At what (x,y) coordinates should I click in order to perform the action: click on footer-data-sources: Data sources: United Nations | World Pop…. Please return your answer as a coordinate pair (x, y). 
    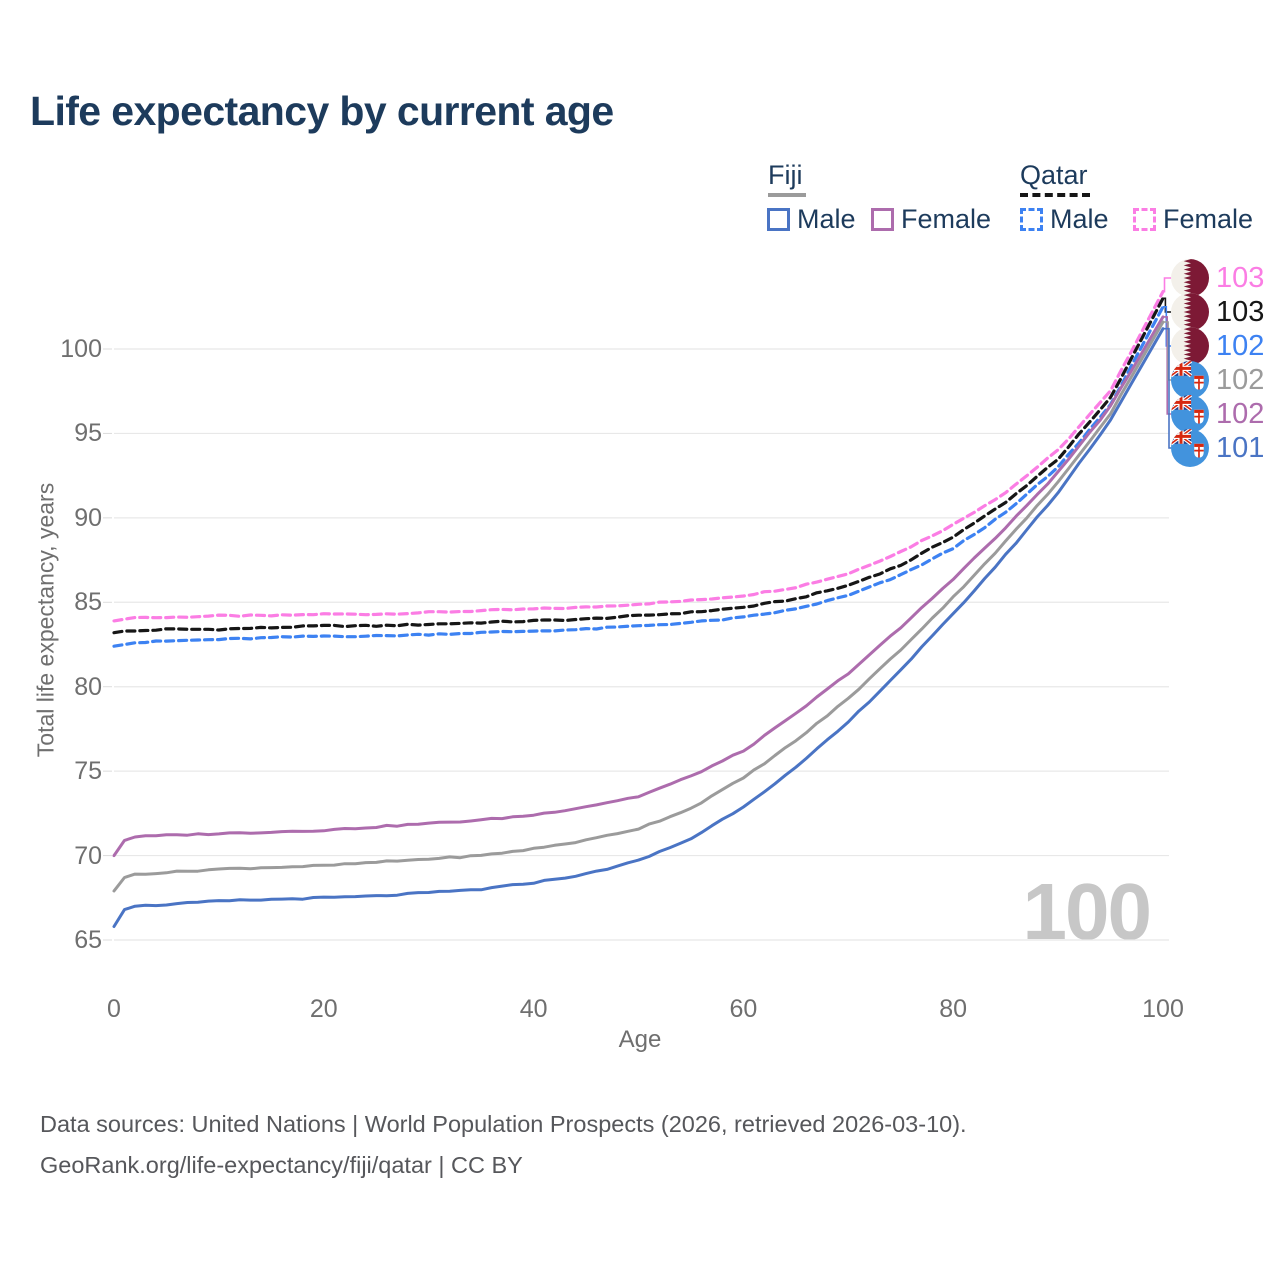
    Looking at the image, I should click on (503, 1124).